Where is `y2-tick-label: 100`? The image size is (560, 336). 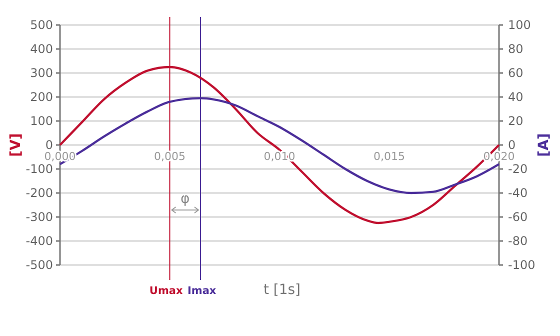 y2-tick-label: 100 is located at coordinates (519, 25).